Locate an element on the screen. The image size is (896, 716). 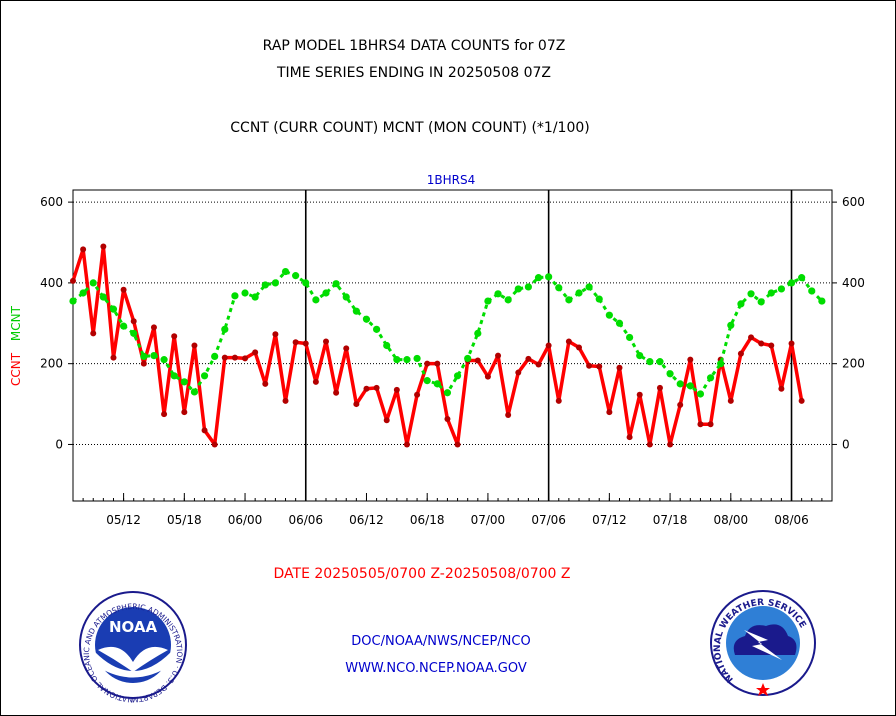
org-label: DOC/NOAA/NWS/NCEP/NCO is located at coordinates (440, 641).